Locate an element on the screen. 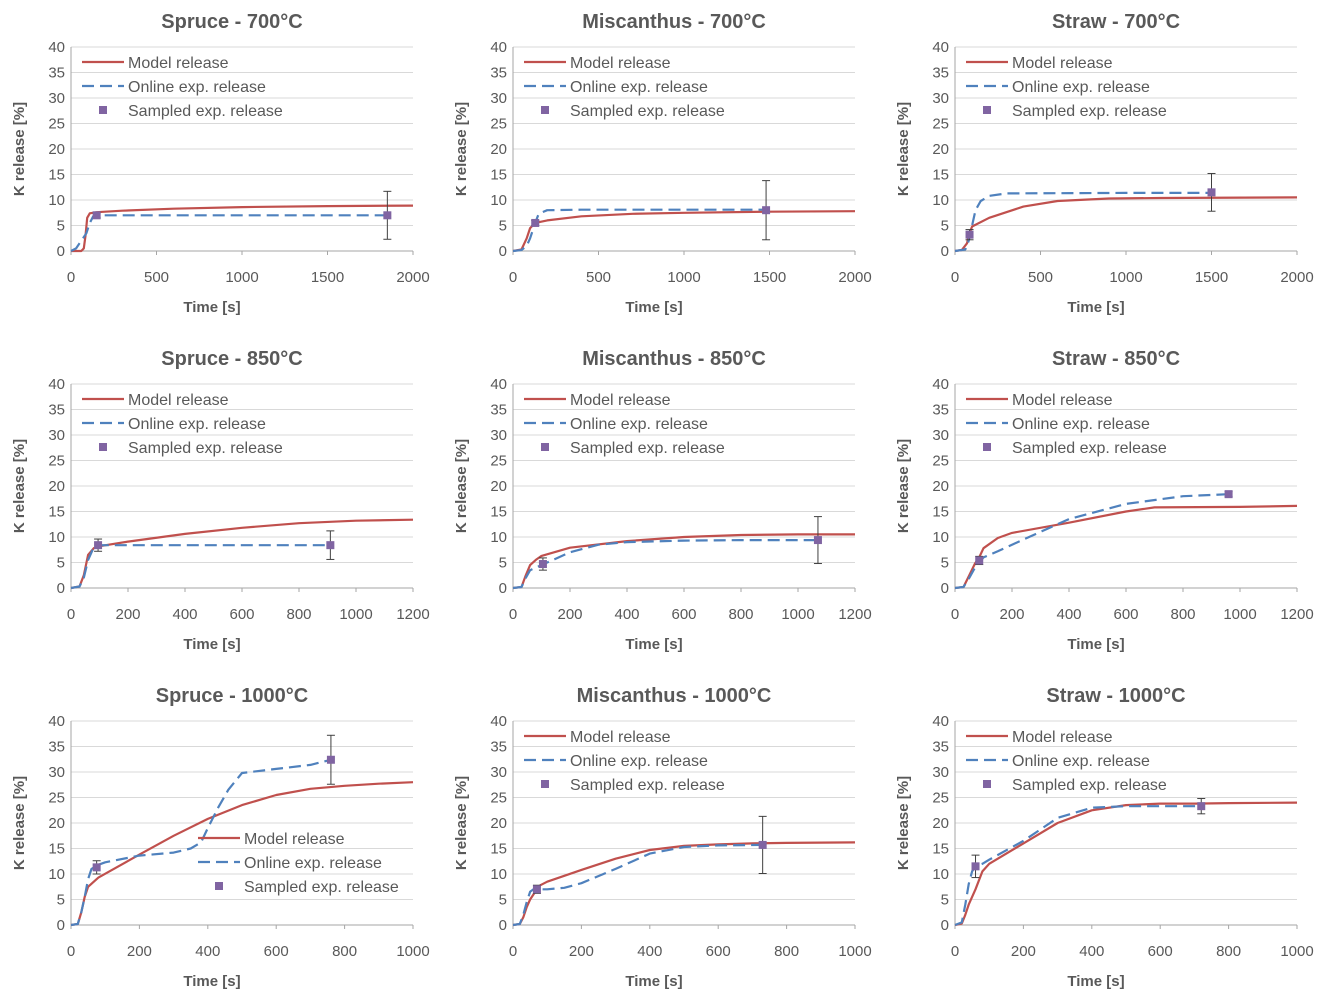 The image size is (1326, 1004). x-tick-label: 2000 is located at coordinates (1296, 277).